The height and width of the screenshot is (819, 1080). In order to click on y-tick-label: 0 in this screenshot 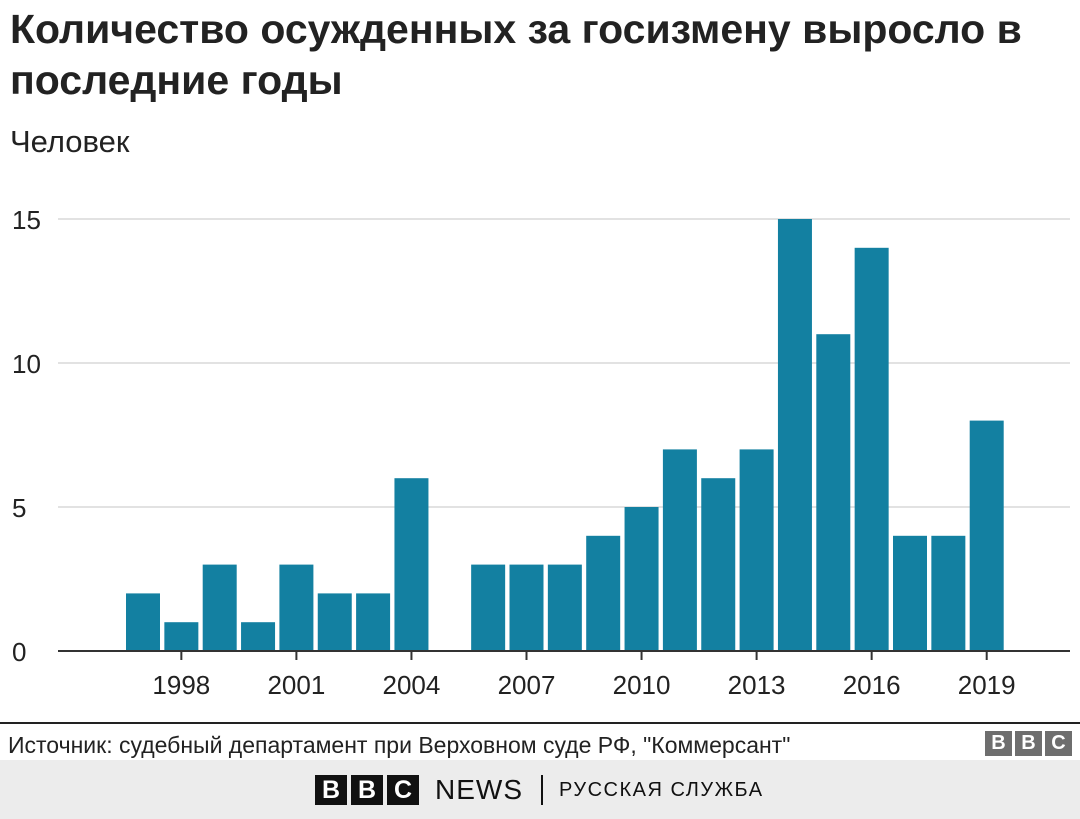, I will do `click(19, 652)`.